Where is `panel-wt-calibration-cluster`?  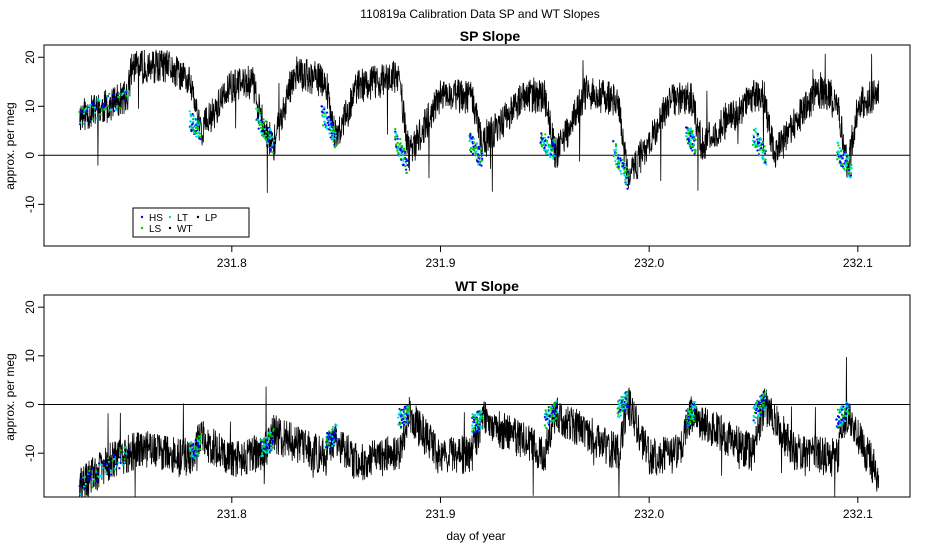
panel-wt-calibration-cluster is located at coordinates (477, 422).